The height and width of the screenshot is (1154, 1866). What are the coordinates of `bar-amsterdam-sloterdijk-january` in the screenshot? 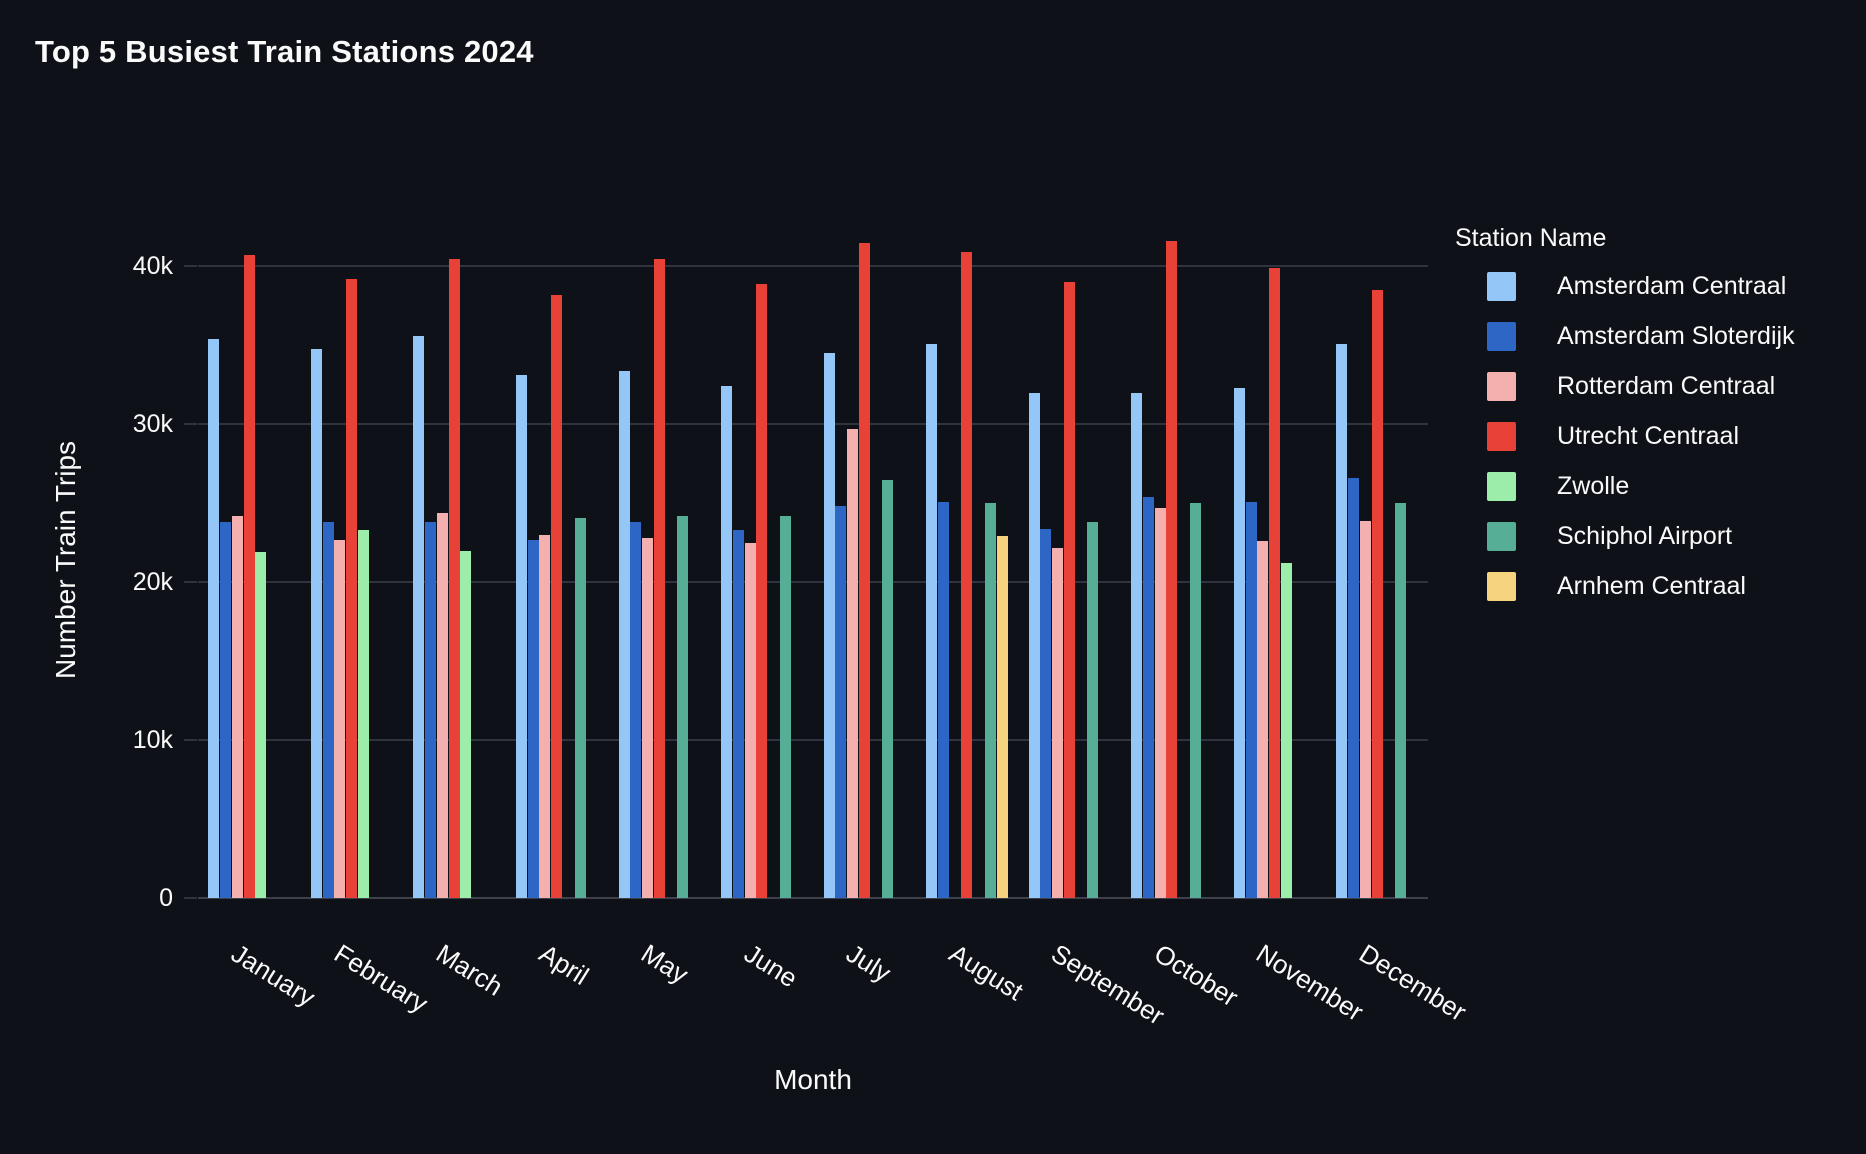 It's located at (225, 710).